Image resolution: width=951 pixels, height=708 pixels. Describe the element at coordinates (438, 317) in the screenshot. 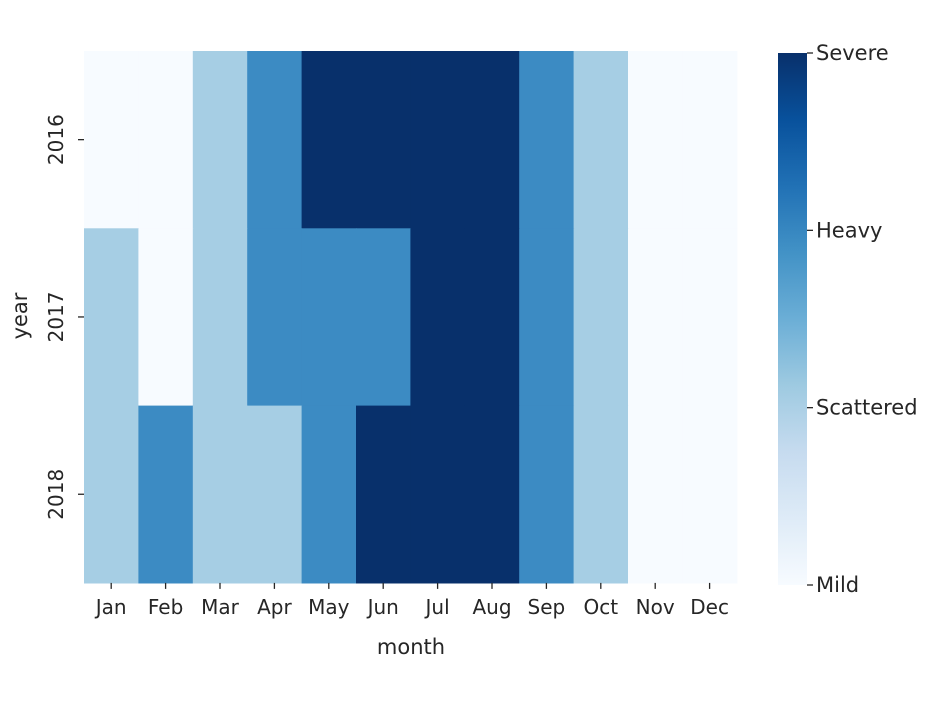

I see `heatmap-cell-2017-jul` at that location.